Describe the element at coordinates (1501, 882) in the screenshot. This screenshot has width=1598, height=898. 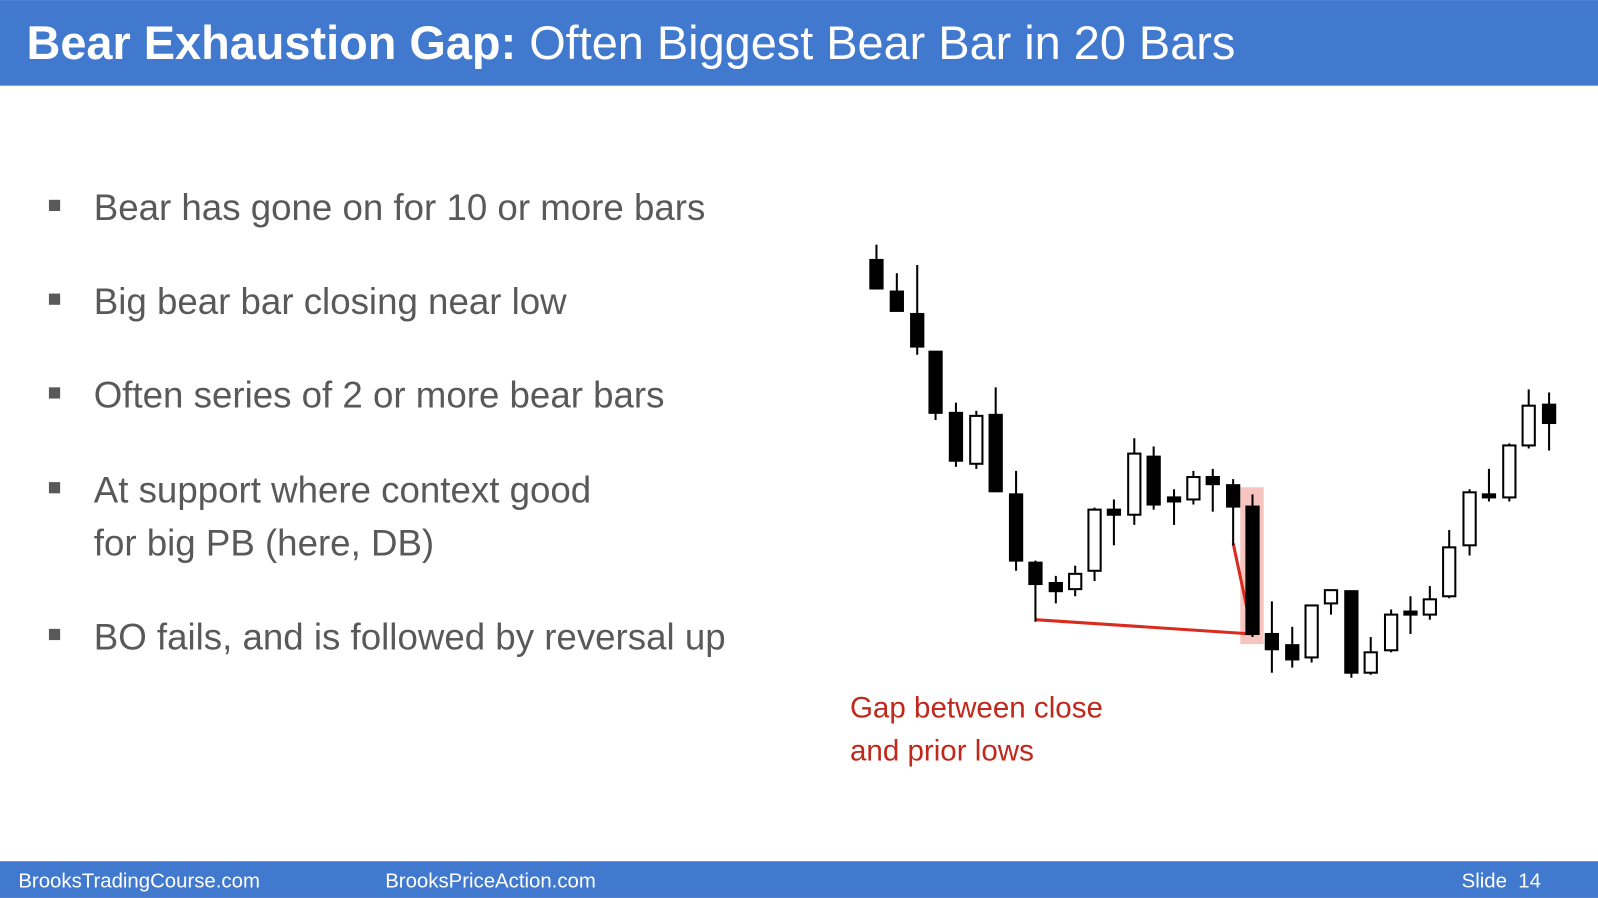
I see `slide-number: Slide 14` at that location.